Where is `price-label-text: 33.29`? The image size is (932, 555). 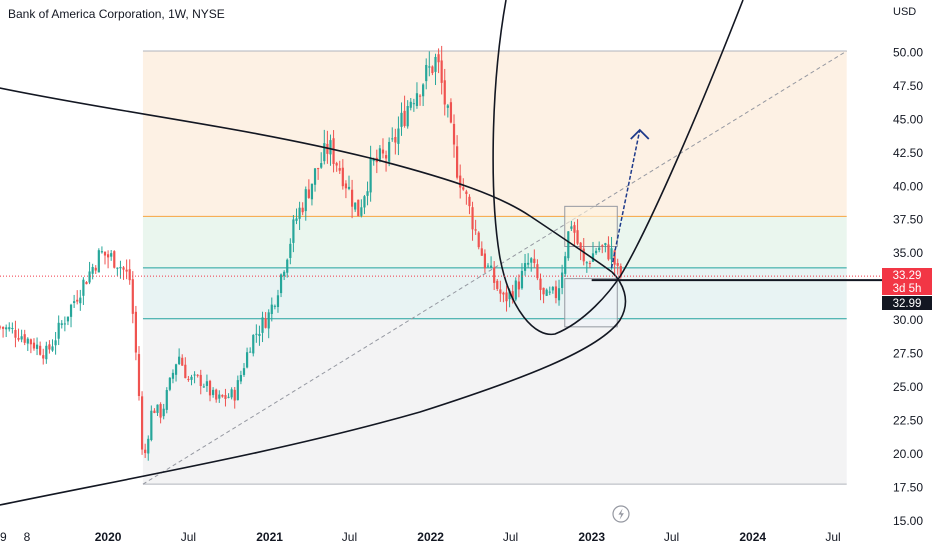 price-label-text: 33.29 is located at coordinates (907, 276).